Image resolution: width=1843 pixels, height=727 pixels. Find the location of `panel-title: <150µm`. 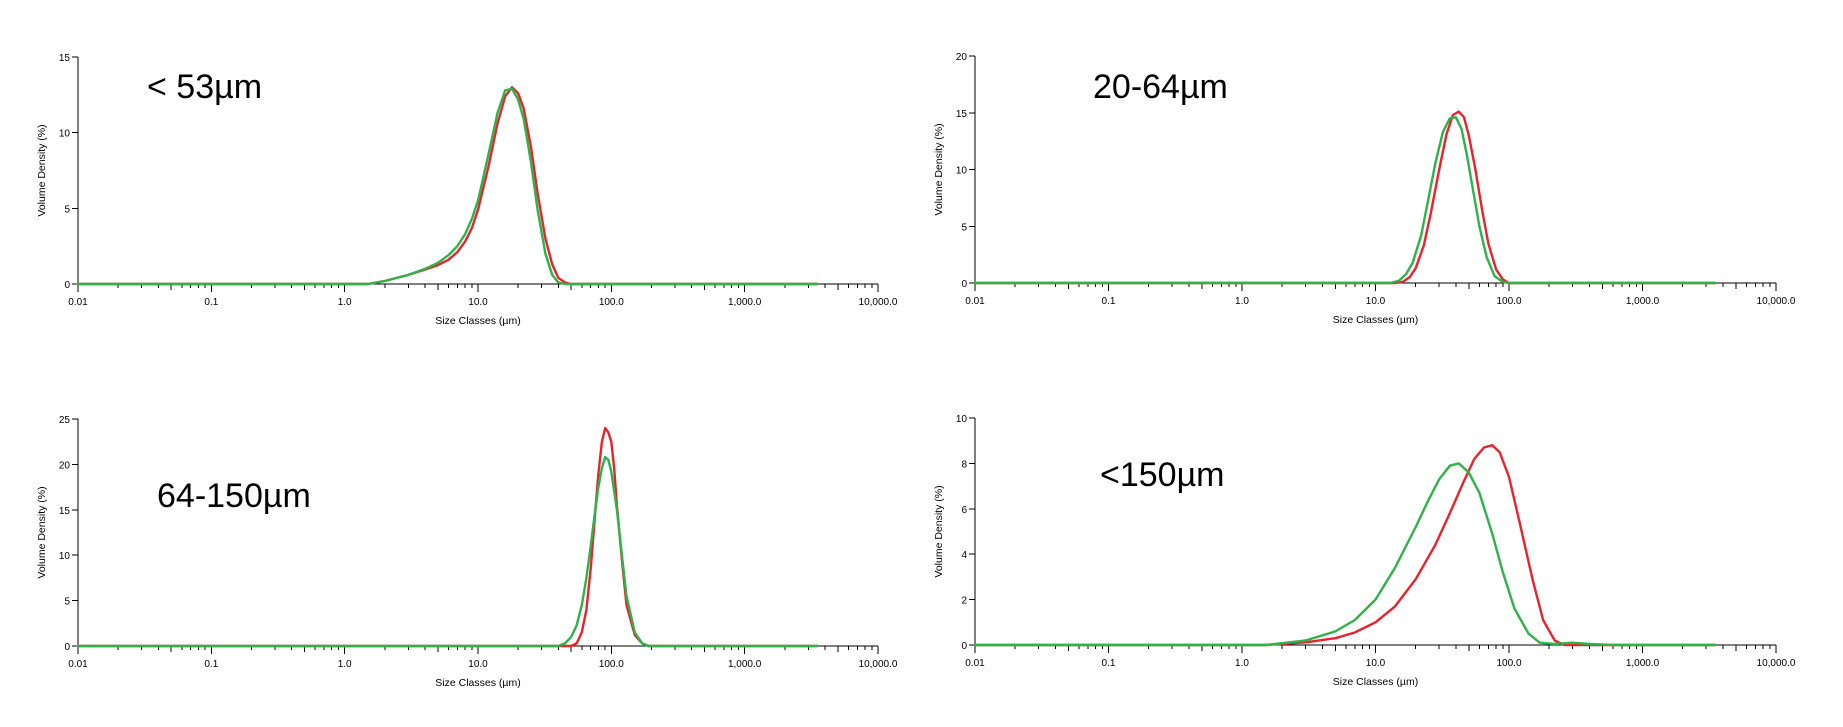

panel-title: <150µm is located at coordinates (1162, 475).